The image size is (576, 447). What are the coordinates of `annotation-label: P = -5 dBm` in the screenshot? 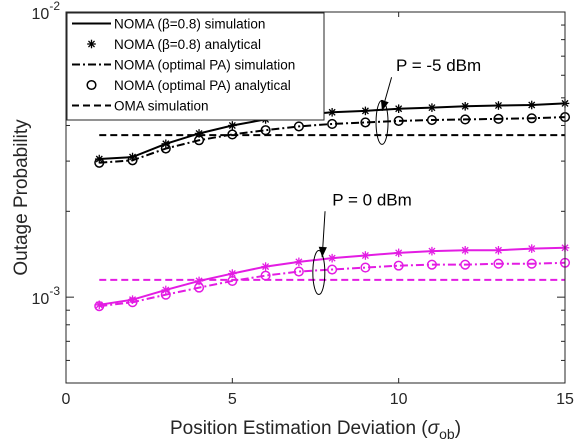 It's located at (438, 65).